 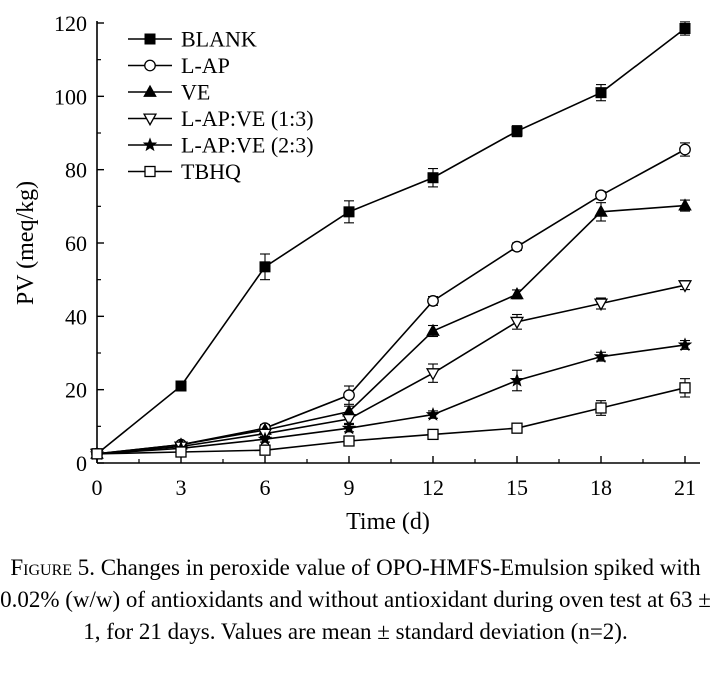 What do you see at coordinates (211, 171) in the screenshot?
I see `legend-label-tbhq: TBHQ` at bounding box center [211, 171].